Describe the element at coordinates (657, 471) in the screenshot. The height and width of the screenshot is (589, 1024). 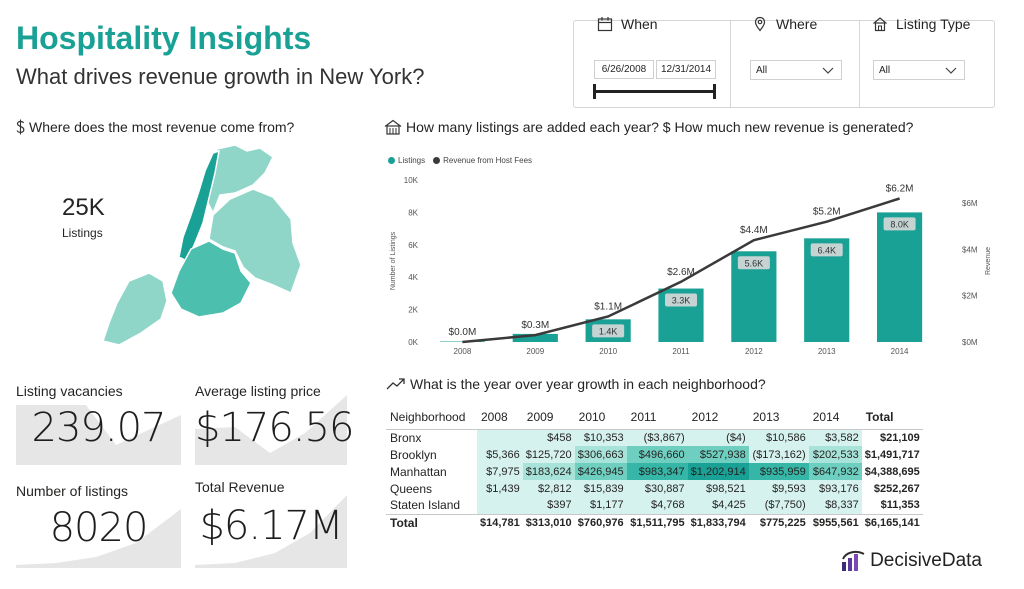
I see `value-cell: $983,347` at that location.